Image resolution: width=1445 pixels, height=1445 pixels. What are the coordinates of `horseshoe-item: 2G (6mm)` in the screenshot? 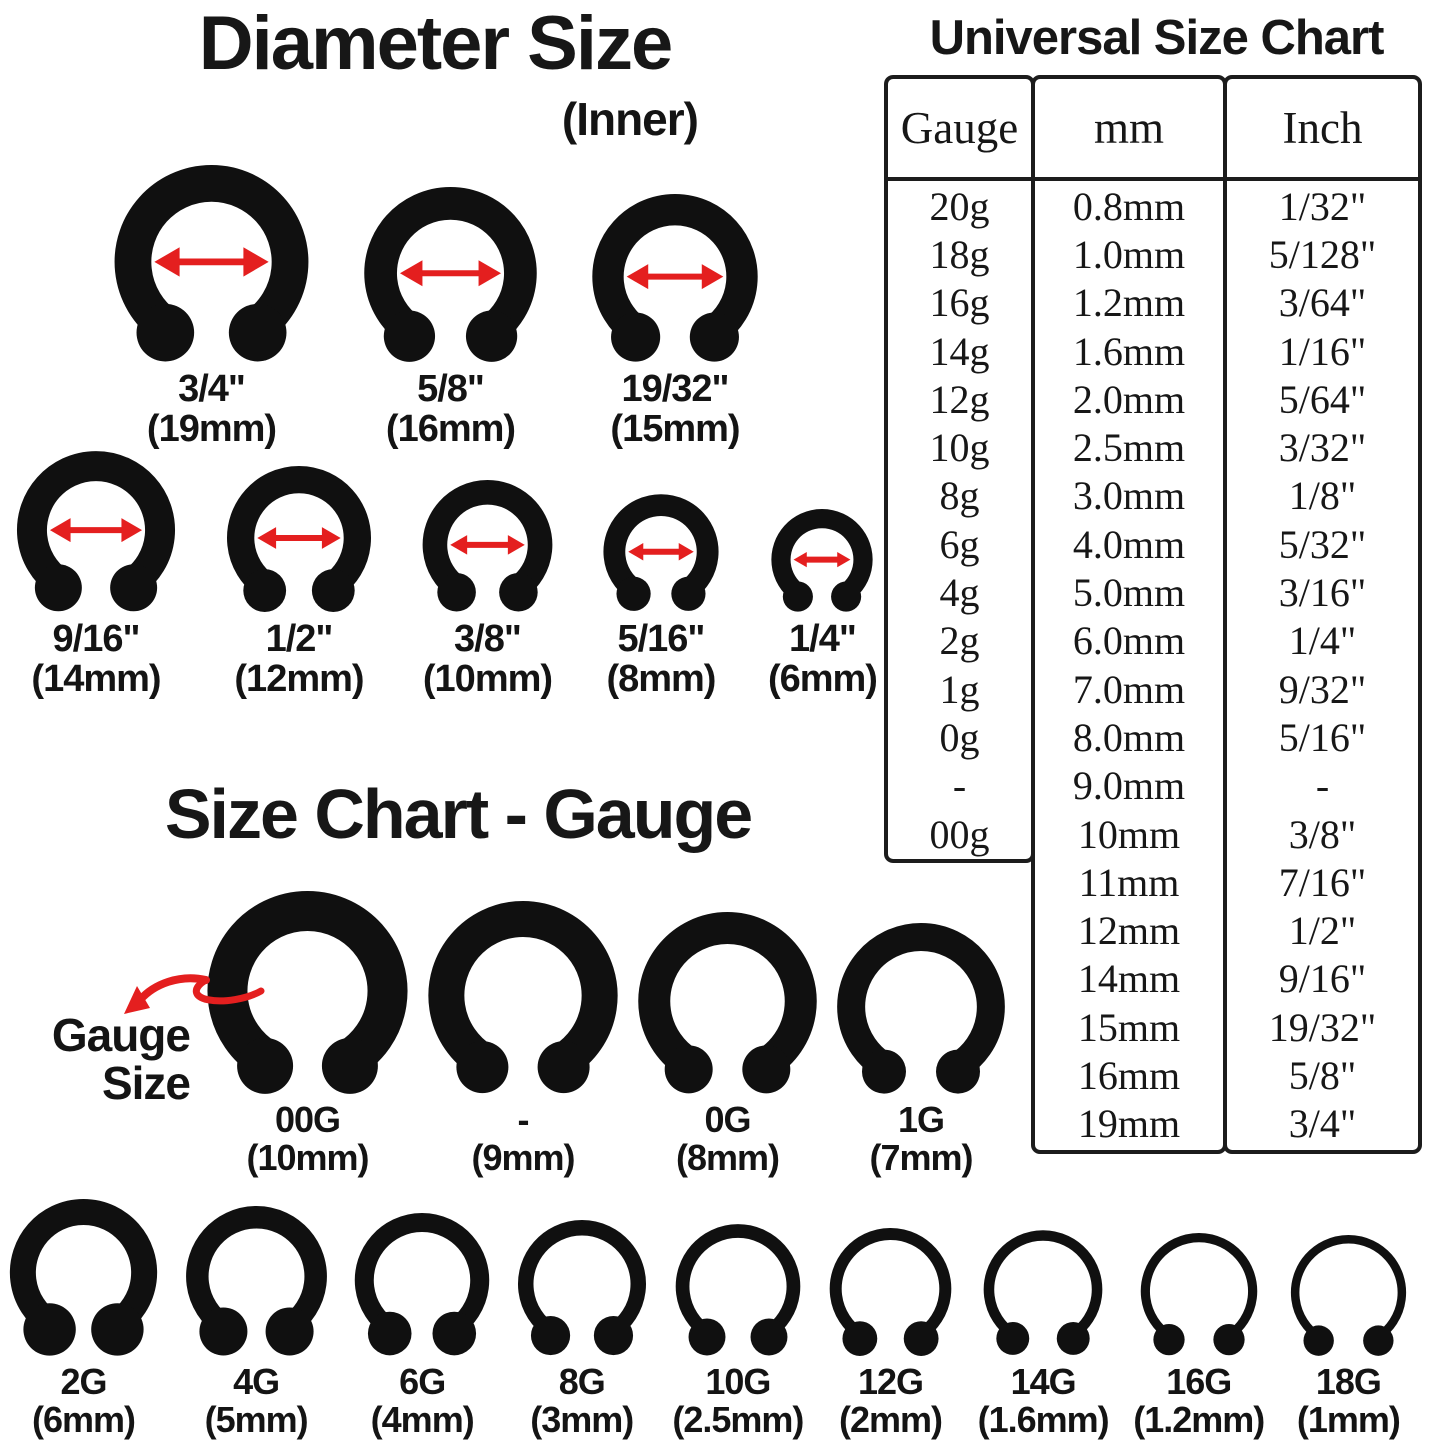 It's located at (83, 1317).